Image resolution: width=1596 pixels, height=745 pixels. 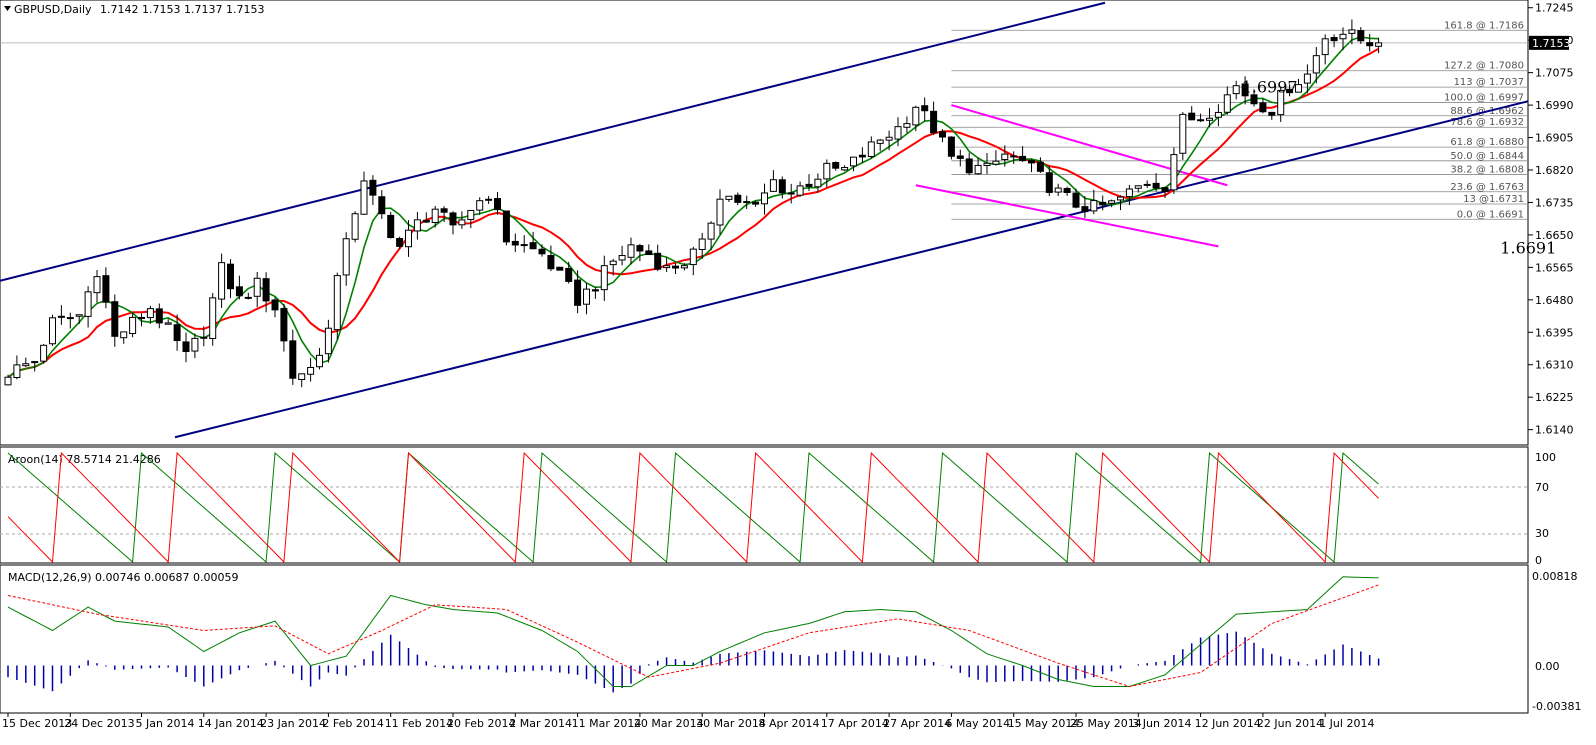 I want to click on price-tick-label: 1.6565, so click(x=1554, y=267).